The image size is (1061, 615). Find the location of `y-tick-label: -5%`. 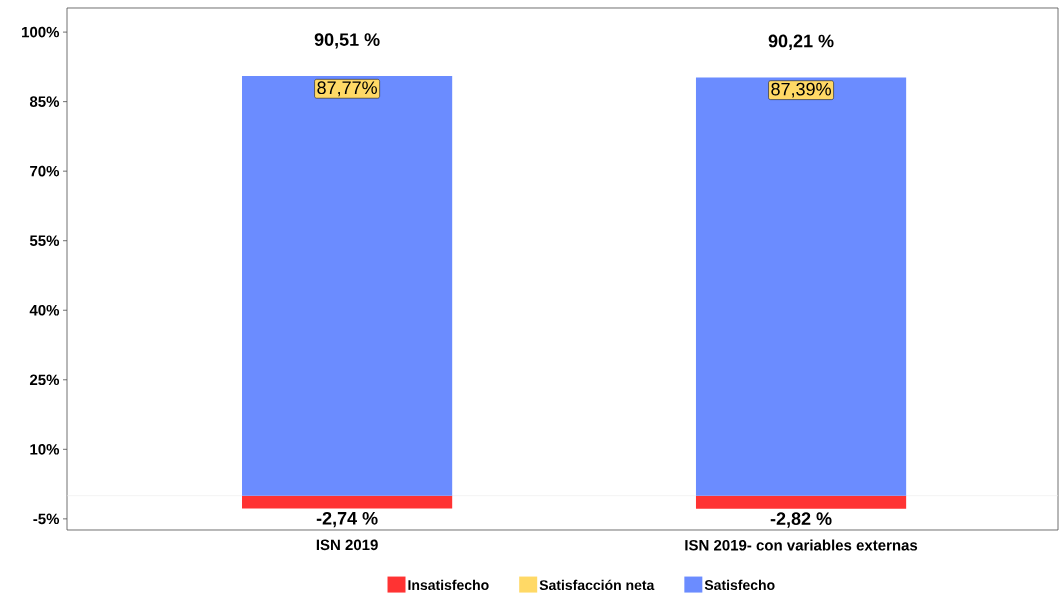

y-tick-label: -5% is located at coordinates (46, 519).